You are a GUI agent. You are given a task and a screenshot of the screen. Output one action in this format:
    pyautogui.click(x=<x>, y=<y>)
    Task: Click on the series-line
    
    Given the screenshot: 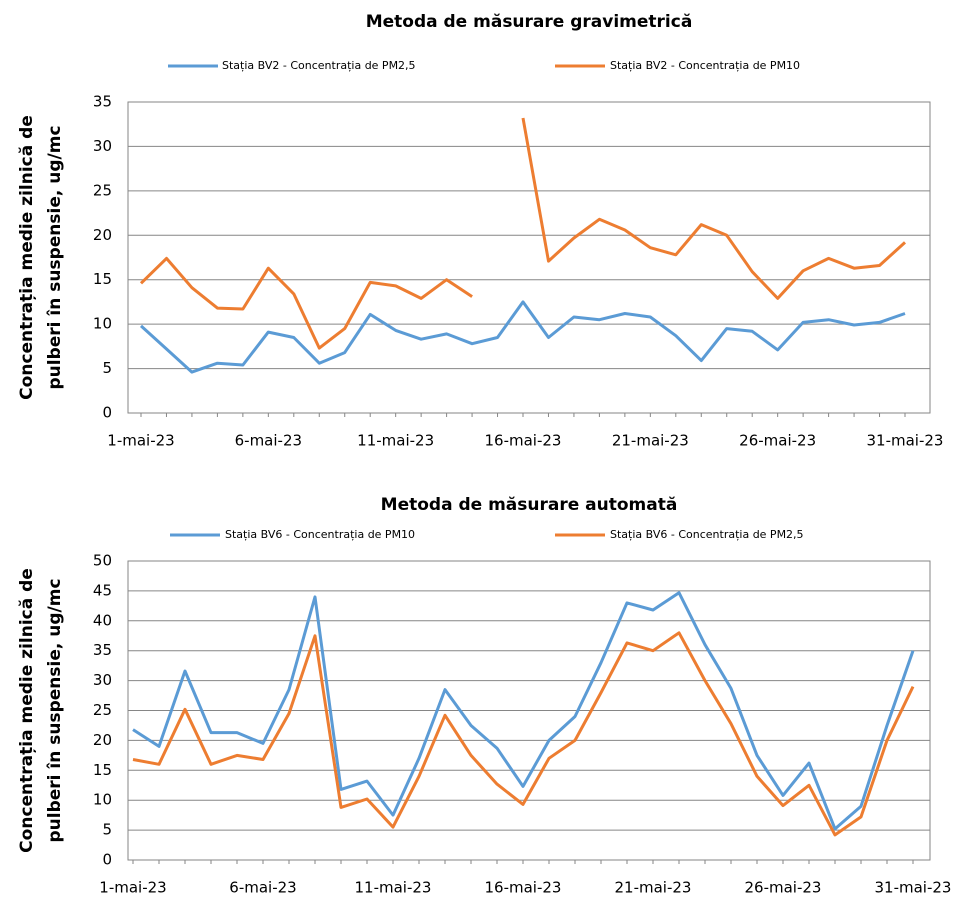 What is the action you would take?
    pyautogui.click(x=522, y=337)
    